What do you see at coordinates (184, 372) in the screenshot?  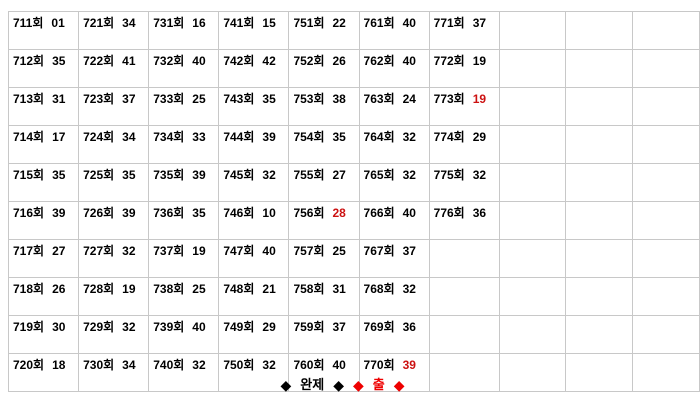 I see `round-cell: 740회 32` at bounding box center [184, 372].